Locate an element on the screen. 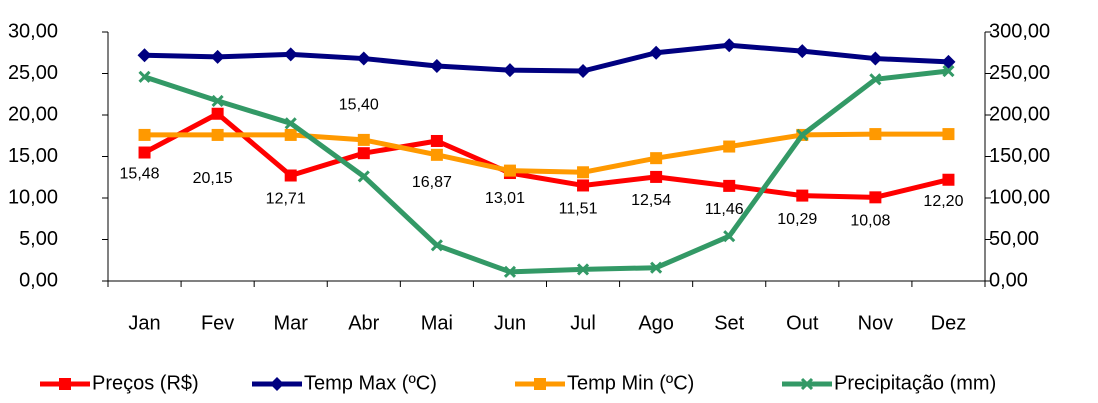 The image size is (1098, 403). data-label: 15,48 is located at coordinates (140, 174).